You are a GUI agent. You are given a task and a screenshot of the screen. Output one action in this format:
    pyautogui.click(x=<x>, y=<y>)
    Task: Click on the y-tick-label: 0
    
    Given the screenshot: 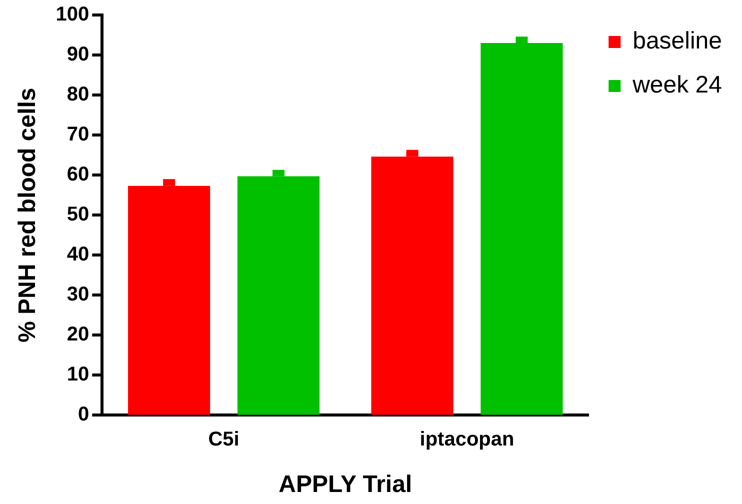 What is the action you would take?
    pyautogui.click(x=84, y=415)
    